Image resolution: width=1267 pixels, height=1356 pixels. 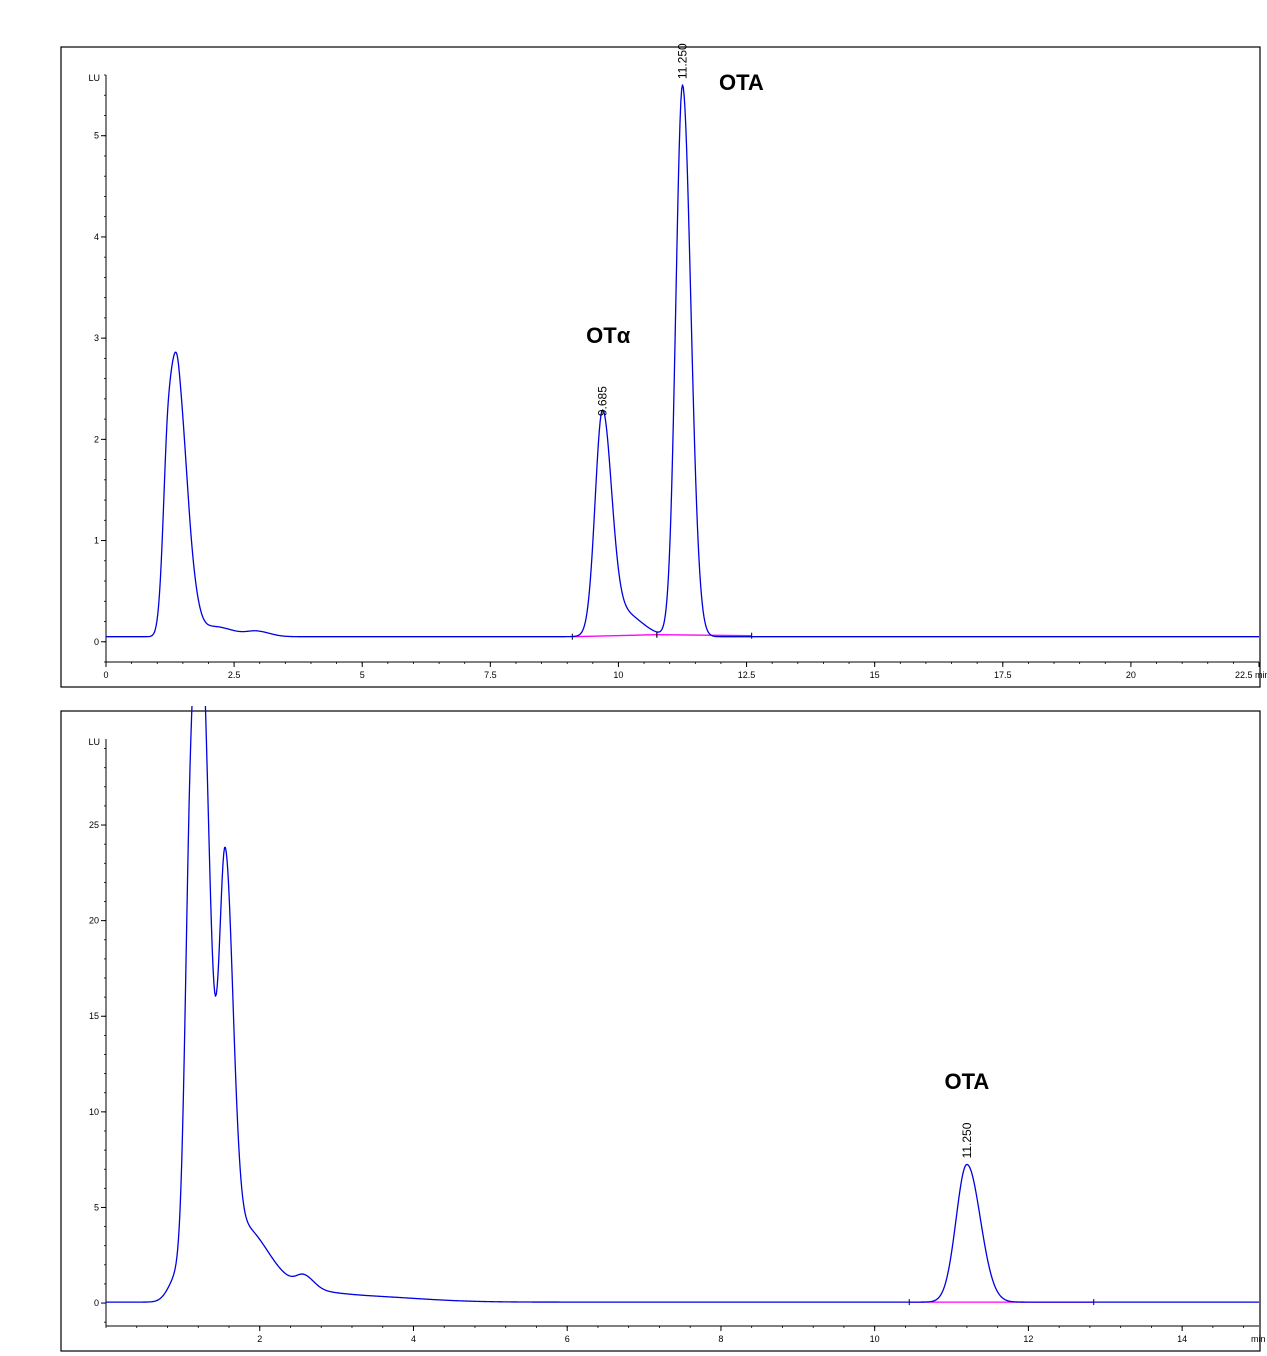 What do you see at coordinates (96, 541) in the screenshot?
I see `y-tick-label: 1` at bounding box center [96, 541].